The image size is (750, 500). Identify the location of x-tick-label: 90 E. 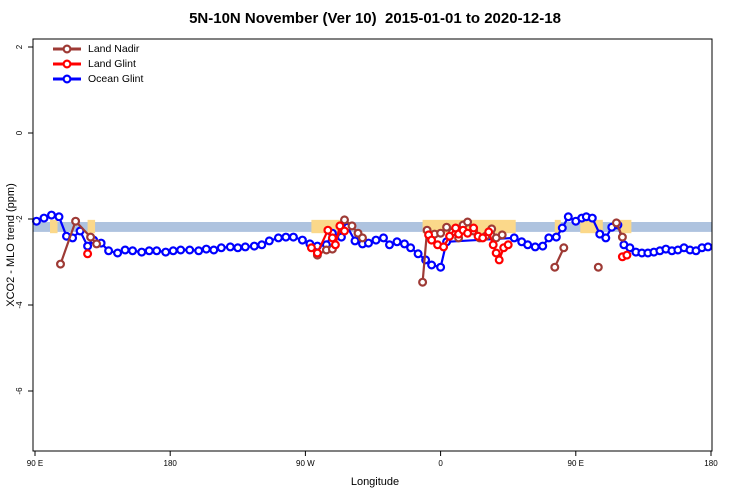
(576, 463).